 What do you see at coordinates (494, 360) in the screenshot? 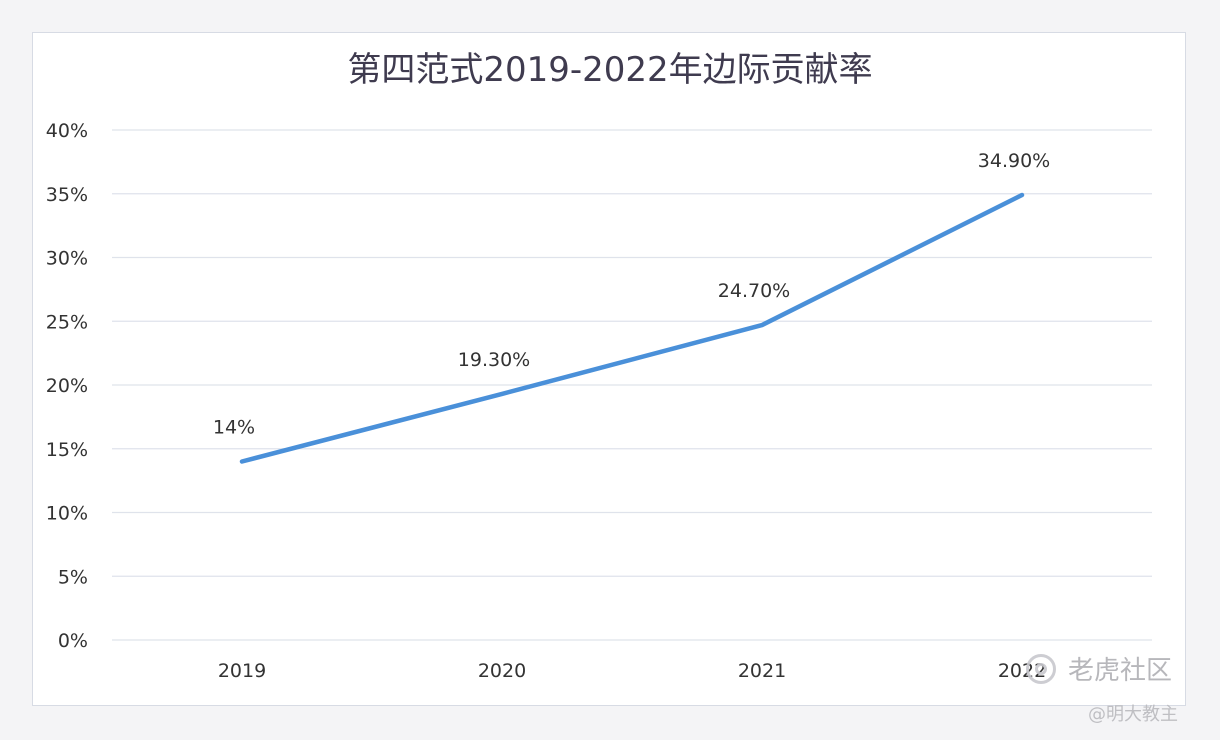
I see `data-label: 19.30%` at bounding box center [494, 360].